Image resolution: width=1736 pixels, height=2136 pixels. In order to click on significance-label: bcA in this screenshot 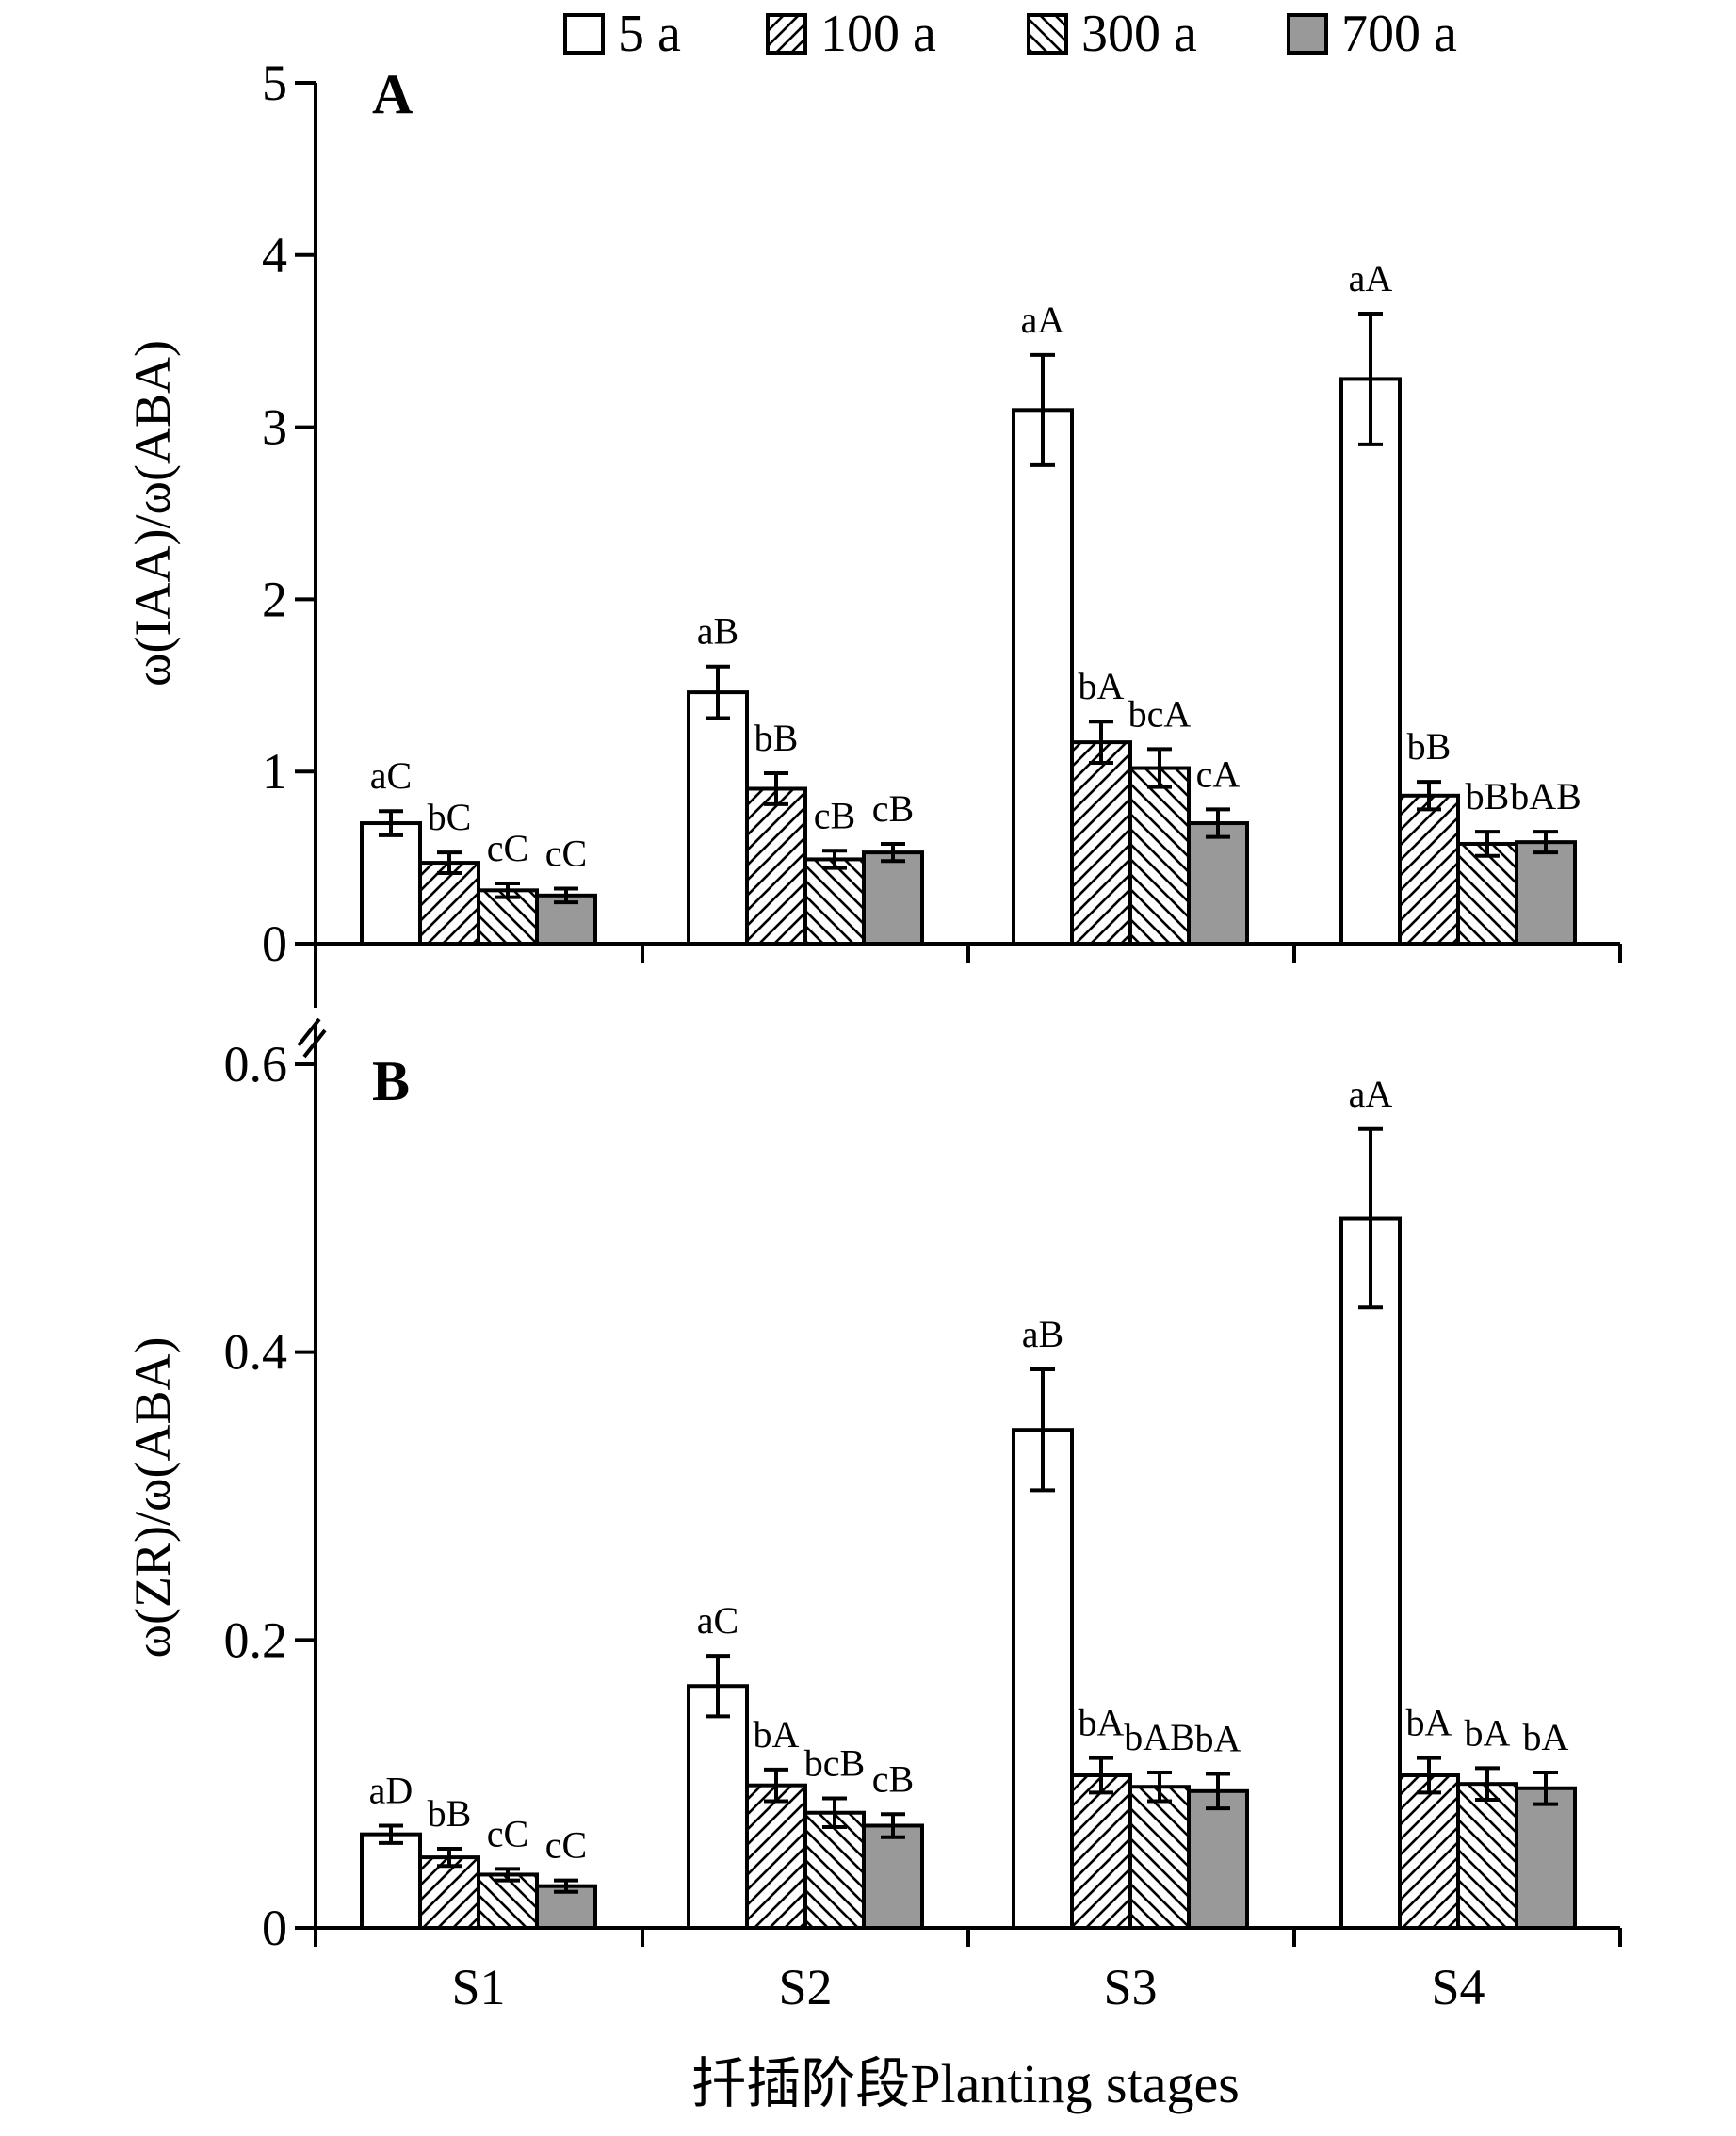, I will do `click(1160, 713)`.